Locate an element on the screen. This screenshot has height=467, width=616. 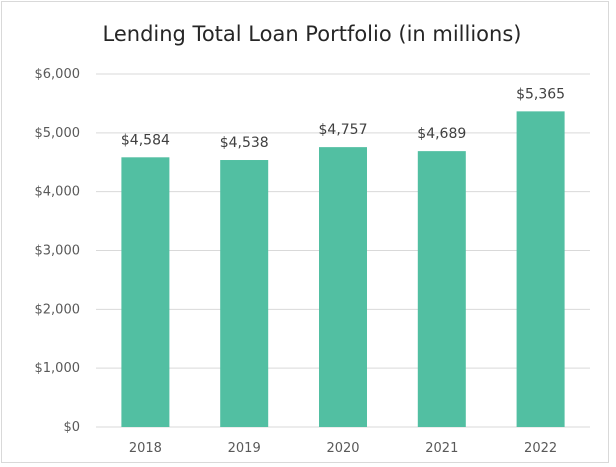
y-tick-label: $1,000 is located at coordinates (58, 368).